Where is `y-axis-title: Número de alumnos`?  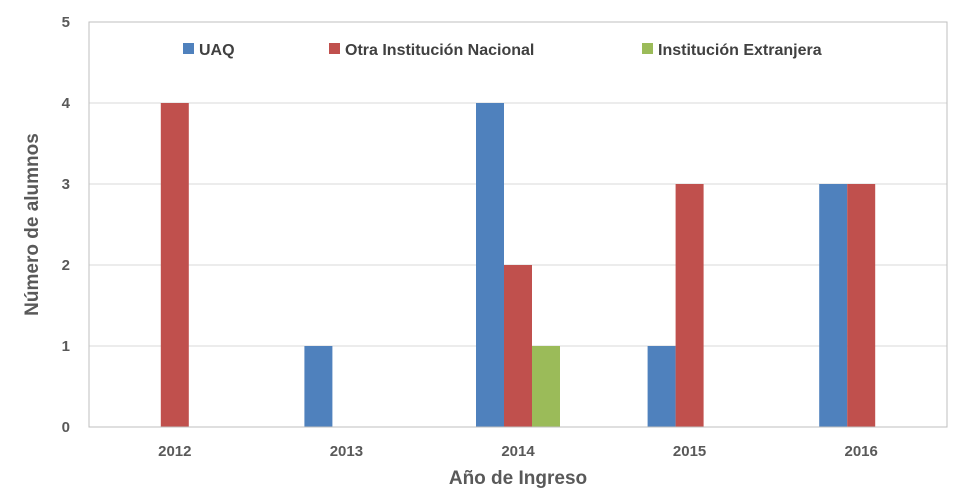
y-axis-title: Número de alumnos is located at coordinates (32, 224).